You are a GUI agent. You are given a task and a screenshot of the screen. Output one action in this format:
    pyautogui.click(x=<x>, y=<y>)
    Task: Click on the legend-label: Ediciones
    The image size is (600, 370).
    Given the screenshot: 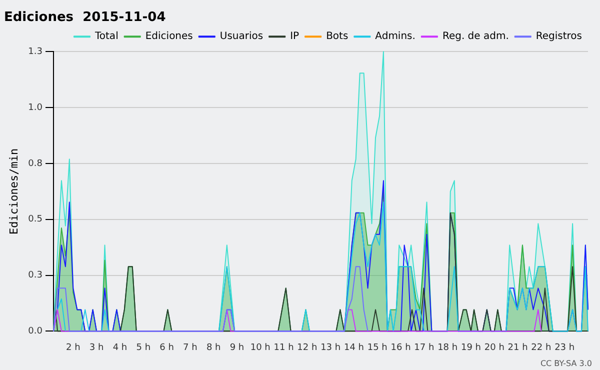 What is the action you would take?
    pyautogui.click(x=169, y=36)
    